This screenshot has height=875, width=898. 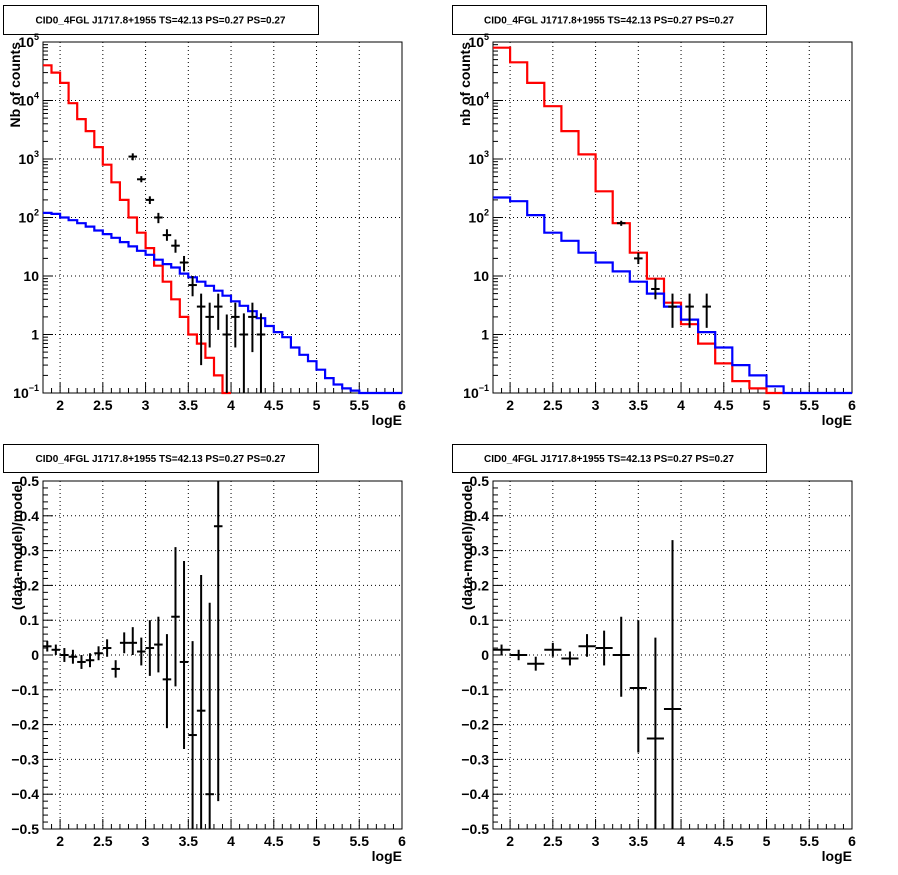 What do you see at coordinates (475, 794) in the screenshot?
I see `y-tick-label: −0.4` at bounding box center [475, 794].